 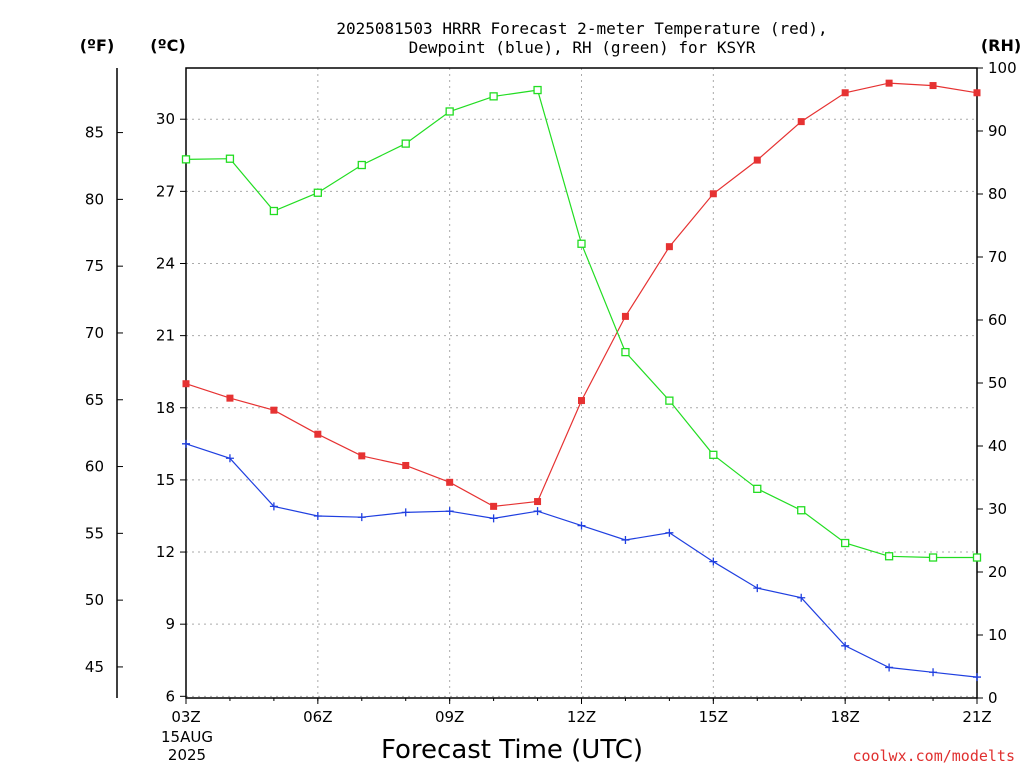 I want to click on x-tick-label: 18Z, so click(x=844, y=717).